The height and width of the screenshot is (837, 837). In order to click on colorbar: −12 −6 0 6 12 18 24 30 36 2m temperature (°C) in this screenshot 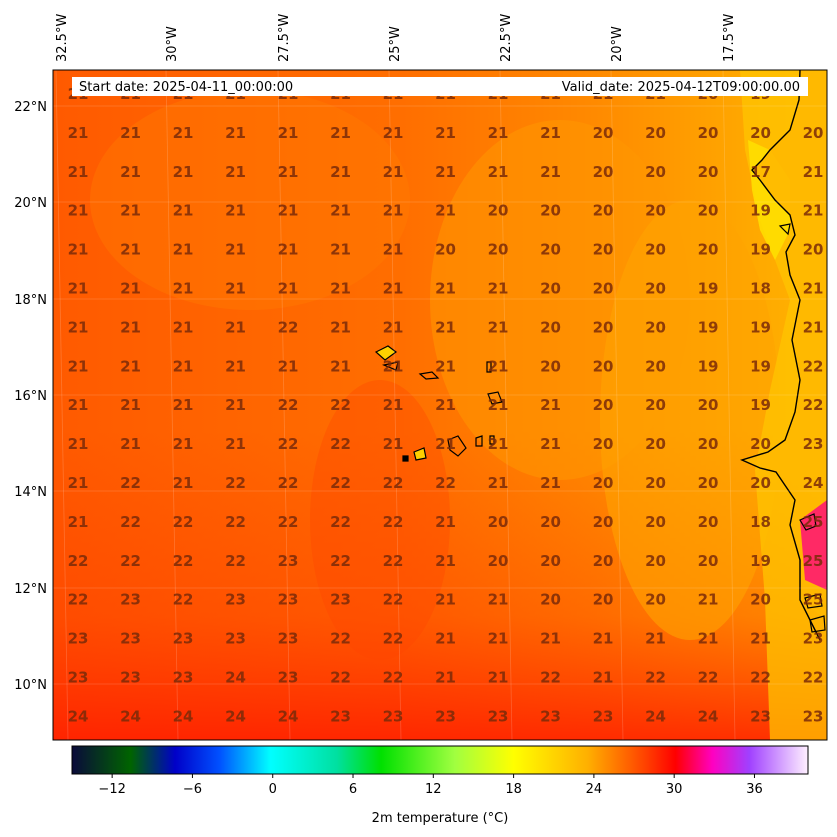, I will do `click(440, 785)`.